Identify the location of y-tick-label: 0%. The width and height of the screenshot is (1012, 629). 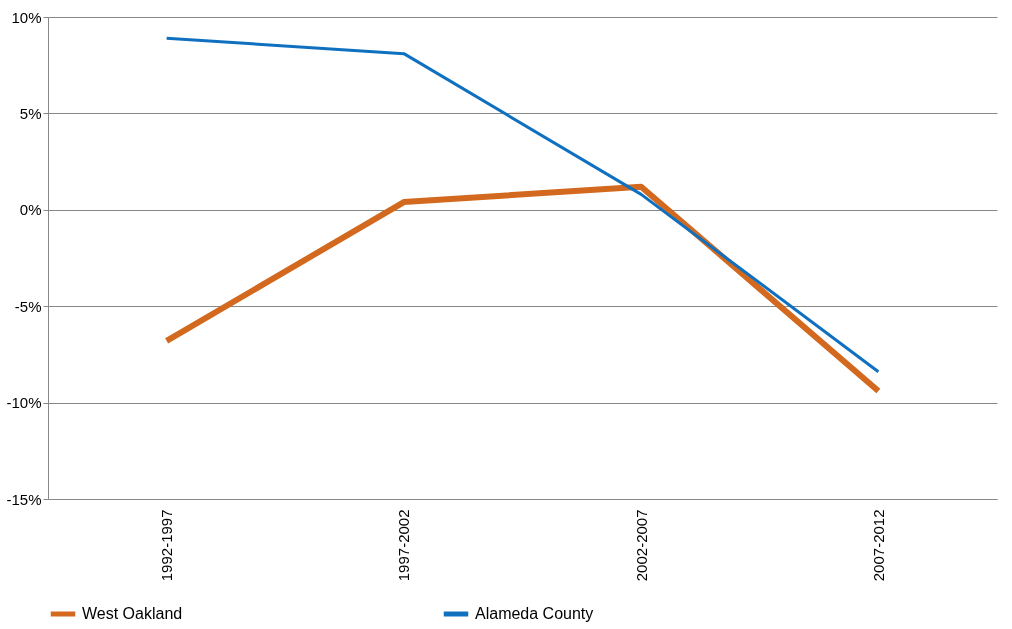
(30, 210).